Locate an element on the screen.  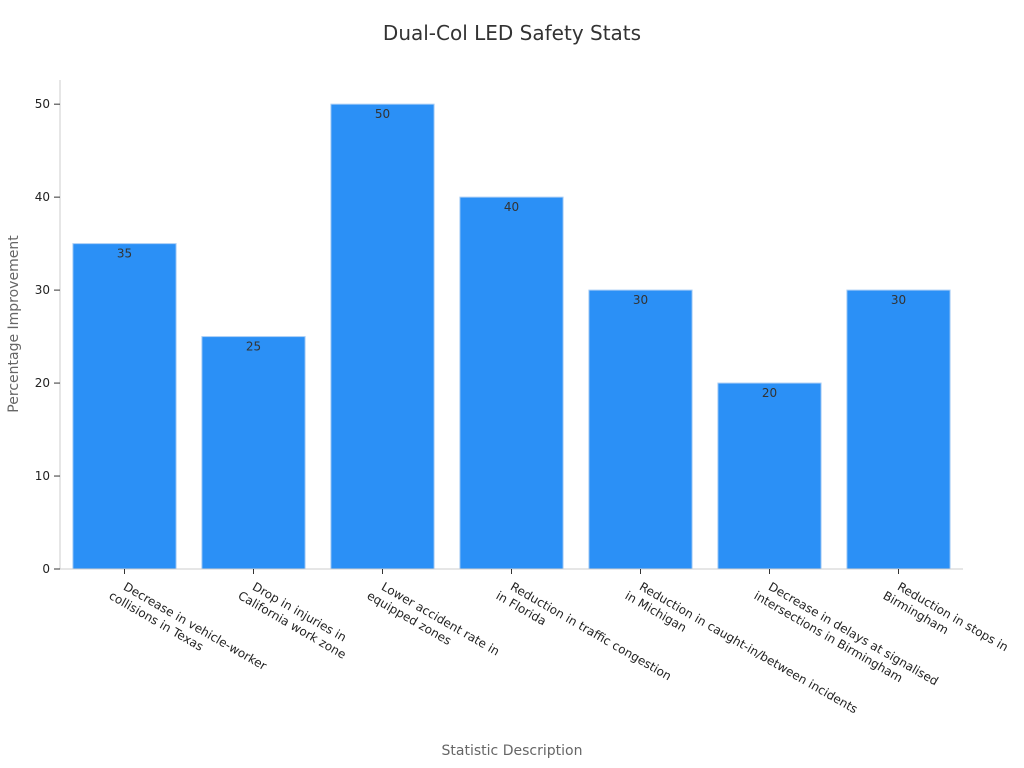
y-tick-label: 10 is located at coordinates (42, 476).